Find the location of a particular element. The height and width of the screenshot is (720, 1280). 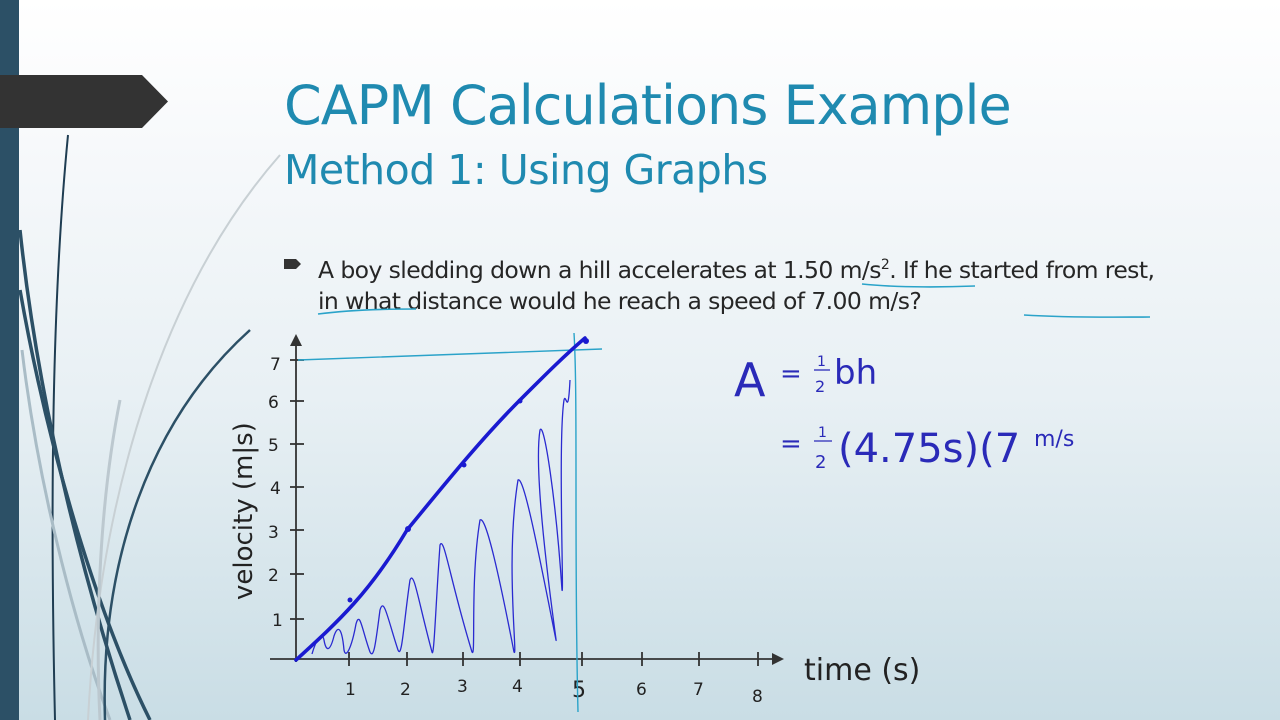

svg-text: bh is located at coordinates (855, 373).